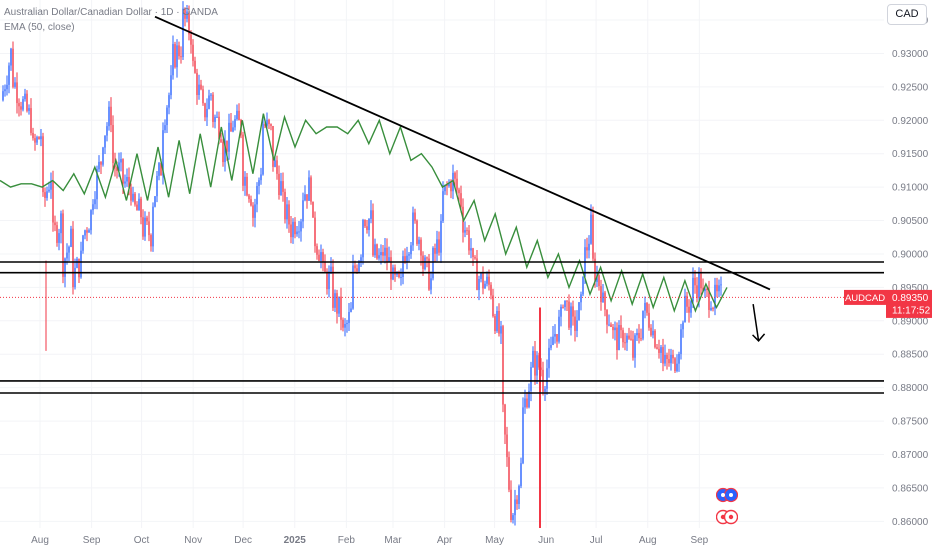  I want to click on y-tick-label: 0.91000, so click(910, 188).